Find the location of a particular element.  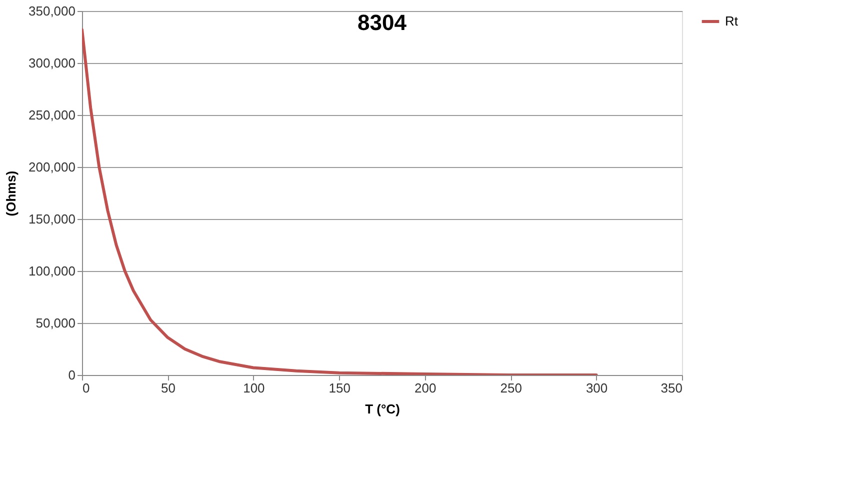

y-tick-label: 350,000 is located at coordinates (52, 11).